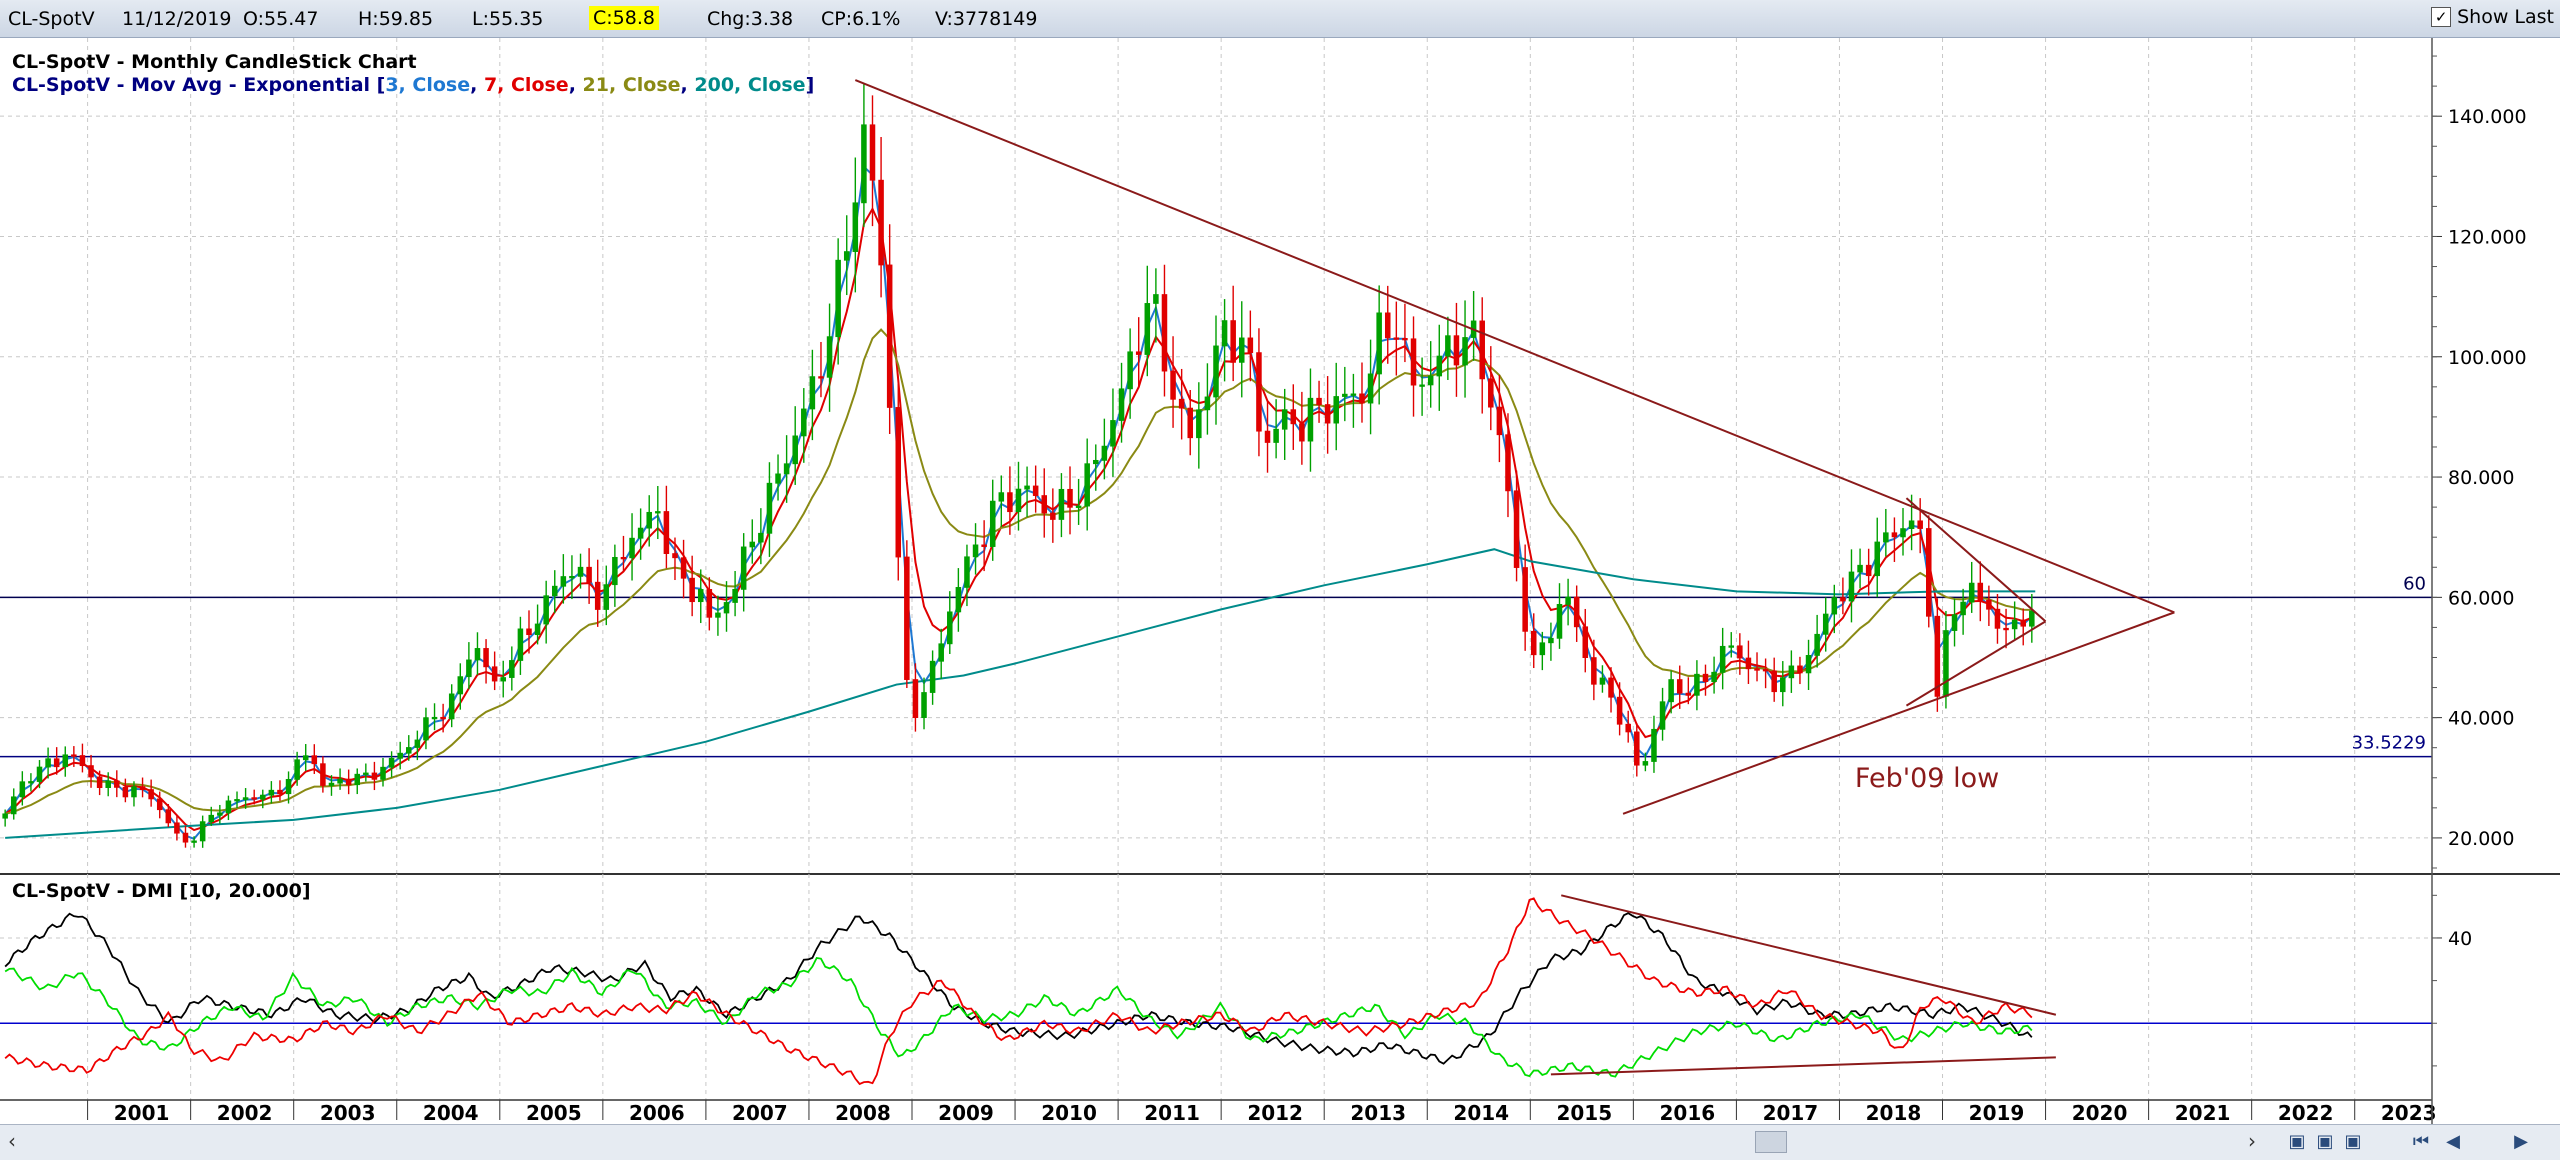 Image resolution: width=2560 pixels, height=1160 pixels. Describe the element at coordinates (2252, 1141) in the screenshot. I see `scroll-right-arrow-icon: ›` at that location.